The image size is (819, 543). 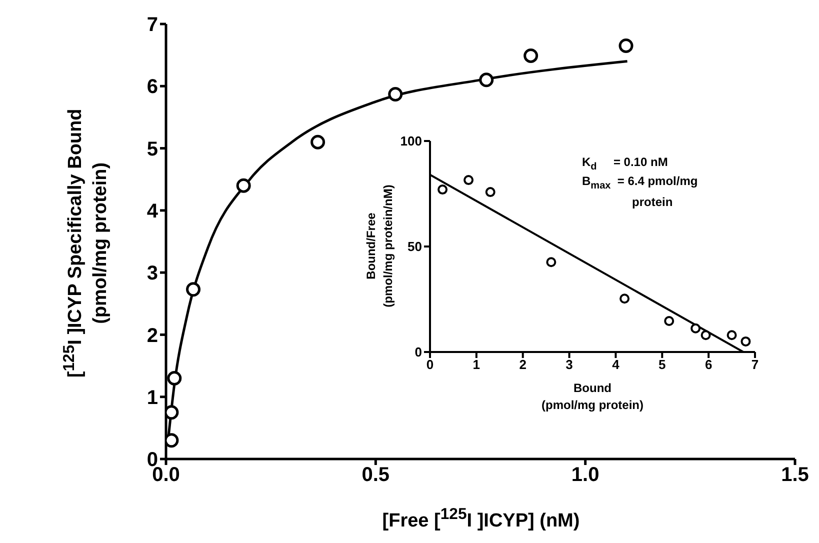 What do you see at coordinates (476, 364) in the screenshot?
I see `x-tick-label: 1` at bounding box center [476, 364].